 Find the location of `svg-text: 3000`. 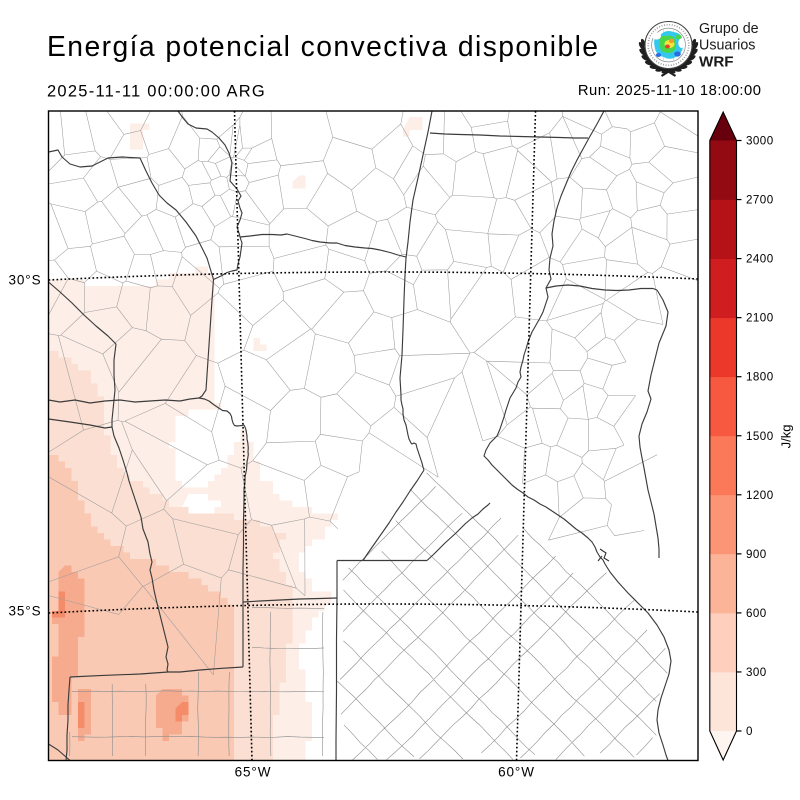

svg-text: 3000 is located at coordinates (760, 141).